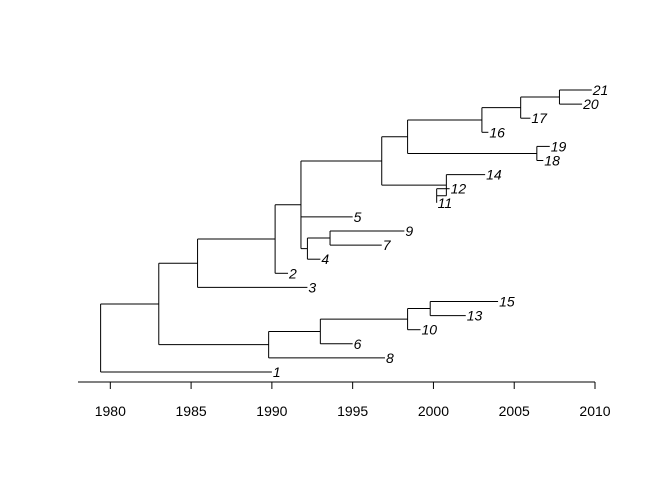  Describe the element at coordinates (271, 411) in the screenshot. I see `axis-tick-label: 1990` at that location.